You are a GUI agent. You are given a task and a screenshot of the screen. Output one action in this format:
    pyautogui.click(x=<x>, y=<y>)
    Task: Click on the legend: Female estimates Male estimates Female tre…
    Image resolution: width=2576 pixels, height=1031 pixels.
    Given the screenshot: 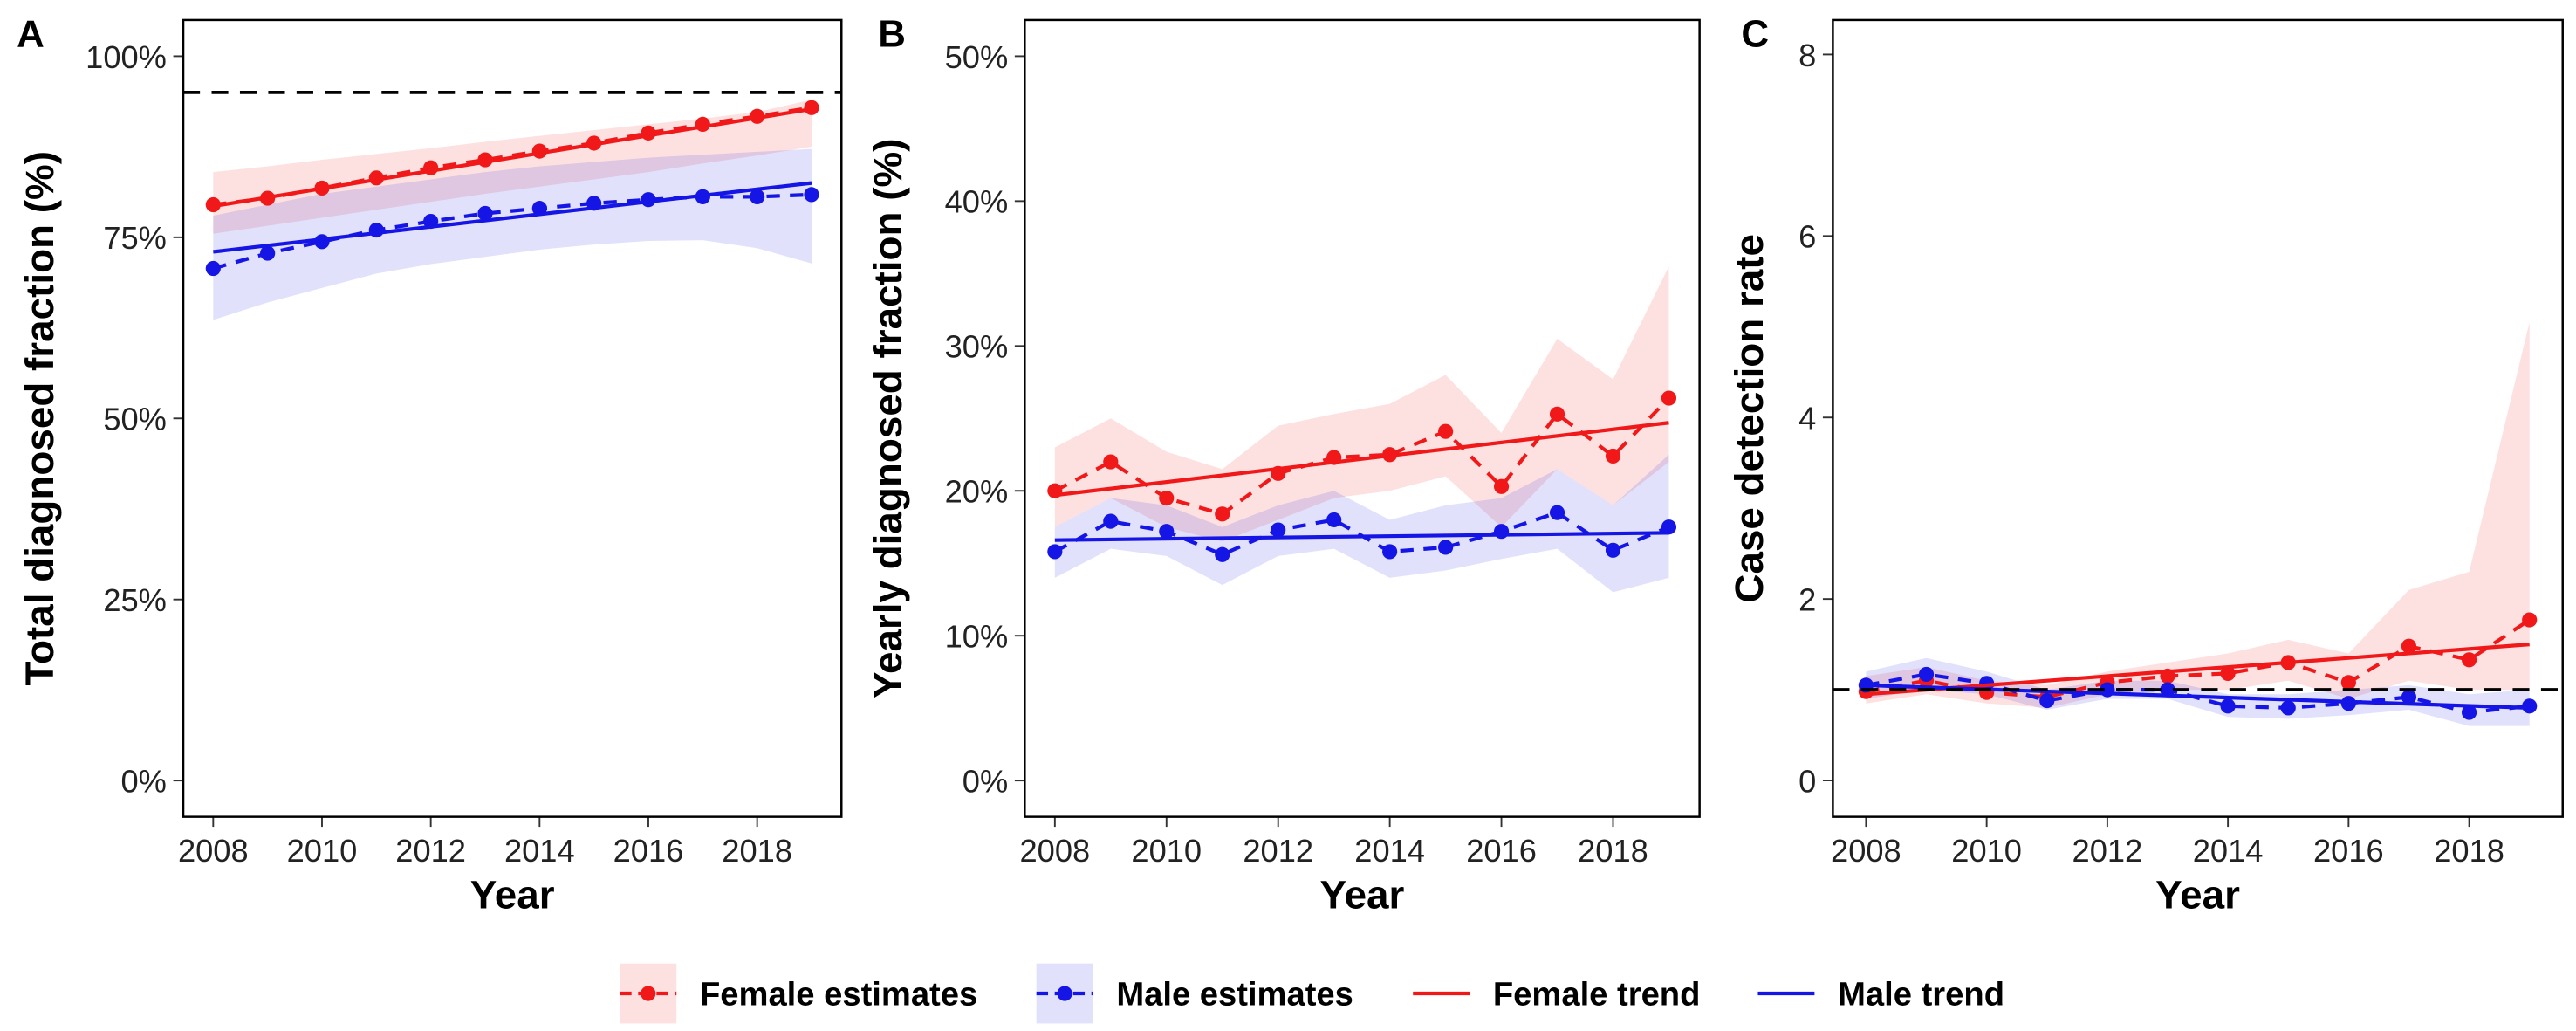 What is the action you would take?
    pyautogui.click(x=1312, y=994)
    